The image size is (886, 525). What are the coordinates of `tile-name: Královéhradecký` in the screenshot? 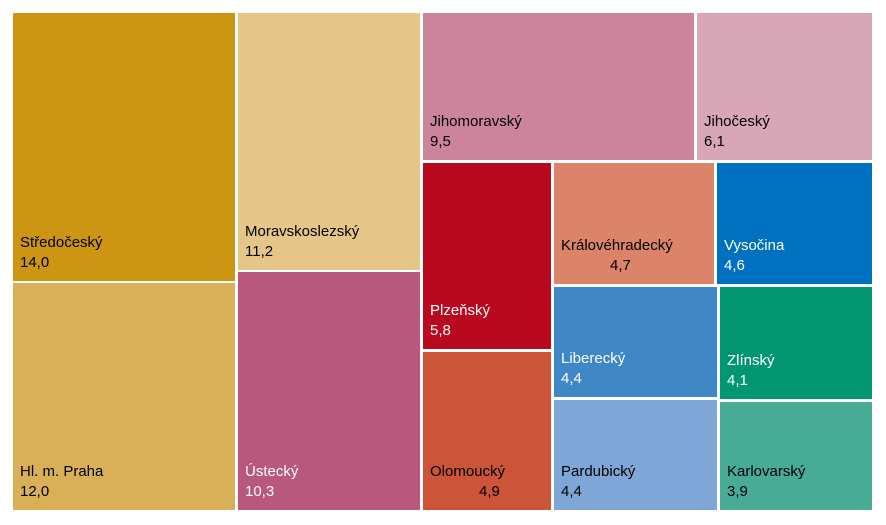 It's located at (617, 245).